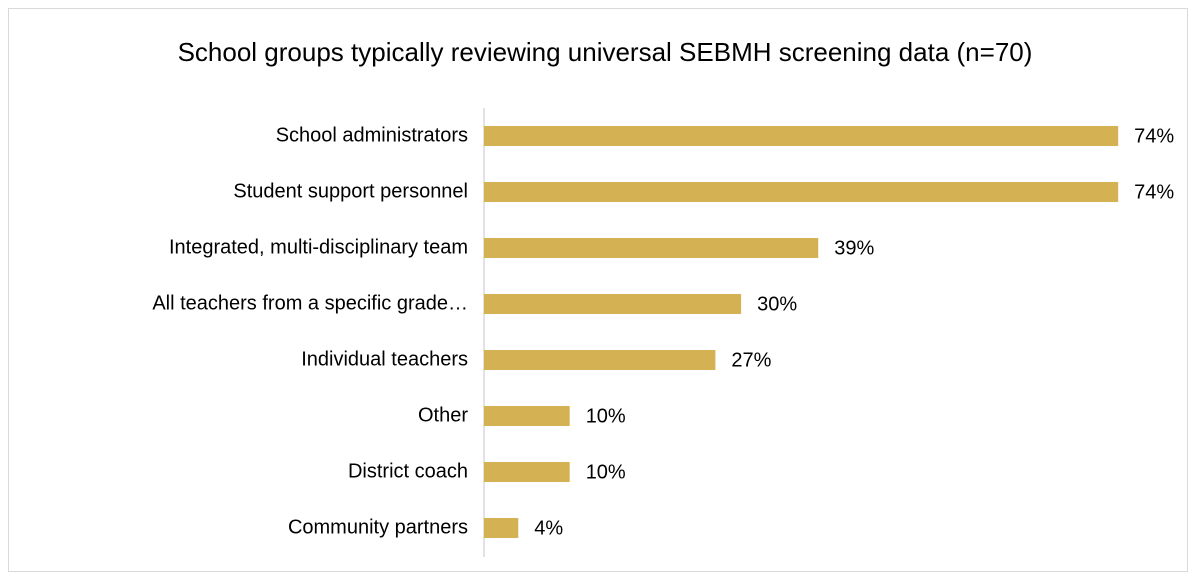 The image size is (1196, 580). Describe the element at coordinates (350, 191) in the screenshot. I see `category-label: Student support personnel` at that location.